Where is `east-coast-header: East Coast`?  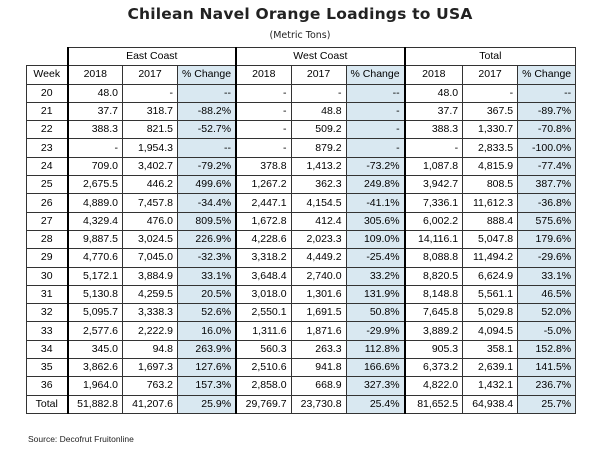 east-coast-header: East Coast is located at coordinates (151, 56).